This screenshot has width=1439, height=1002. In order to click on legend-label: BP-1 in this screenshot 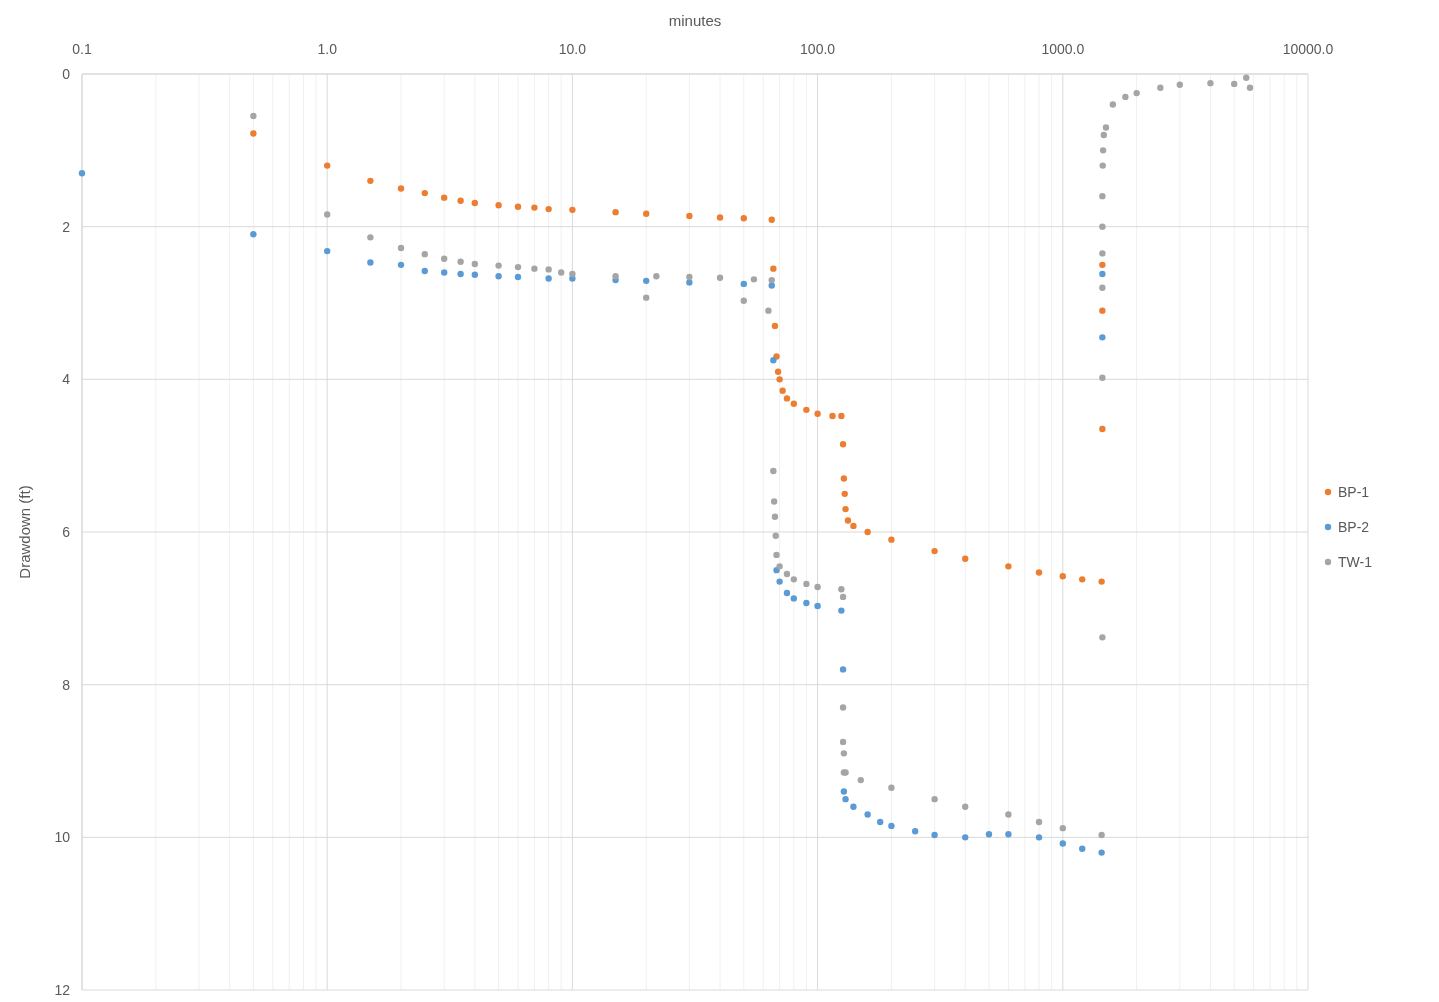, I will do `click(1354, 492)`.